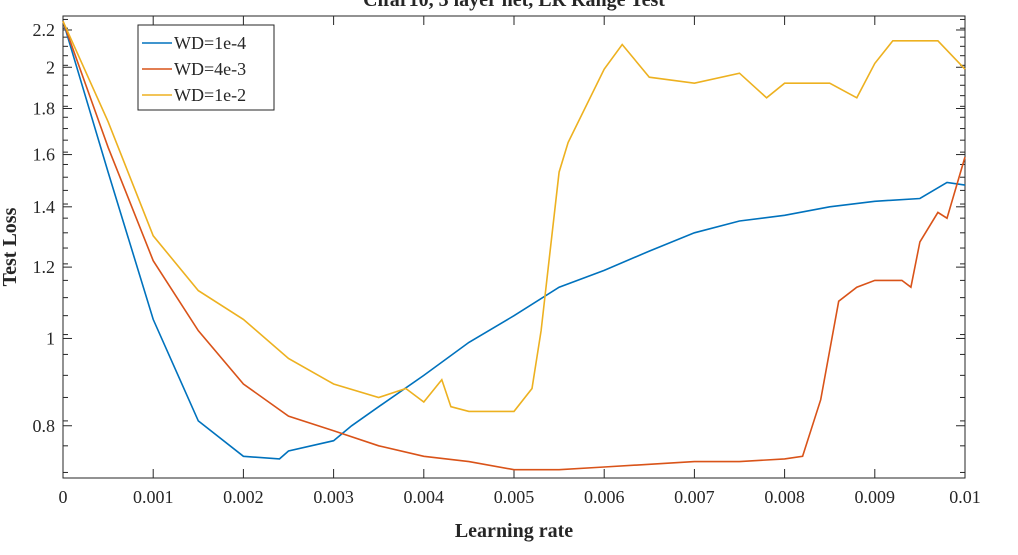 The image size is (1018, 555). What do you see at coordinates (424, 497) in the screenshot?
I see `x-tick-label: 0.004` at bounding box center [424, 497].